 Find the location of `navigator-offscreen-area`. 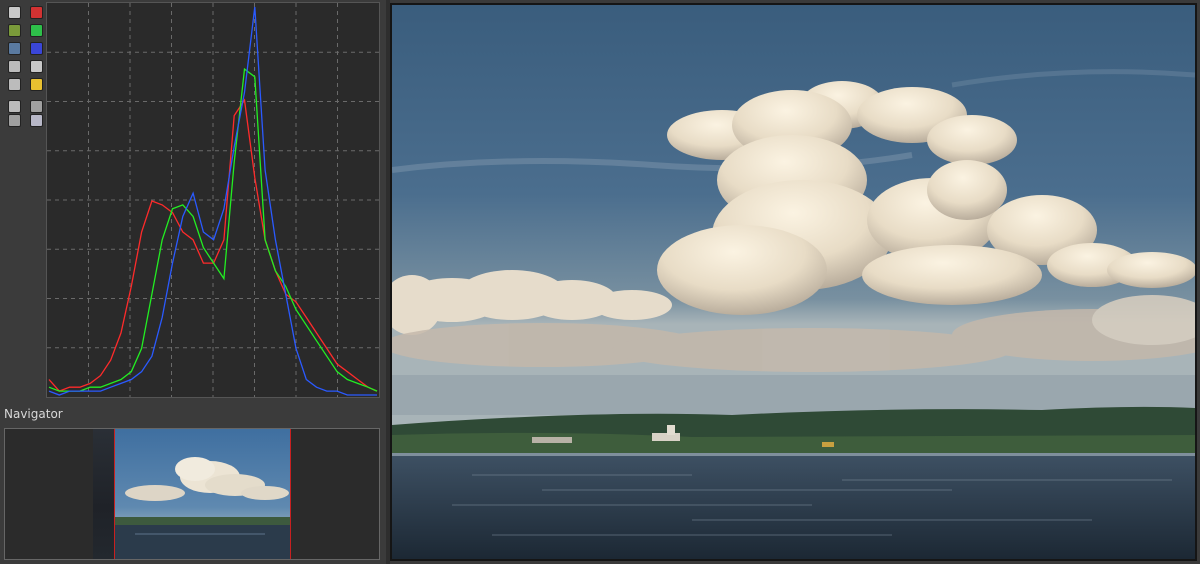

navigator-offscreen-area is located at coordinates (104, 494).